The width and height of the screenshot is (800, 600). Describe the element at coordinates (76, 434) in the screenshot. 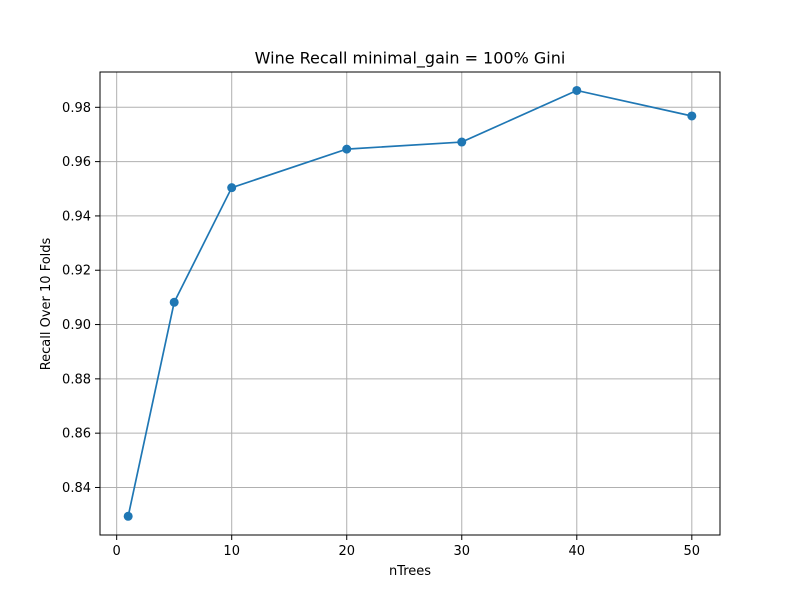

I see `y-tick-label-0.86: 0.86` at that location.